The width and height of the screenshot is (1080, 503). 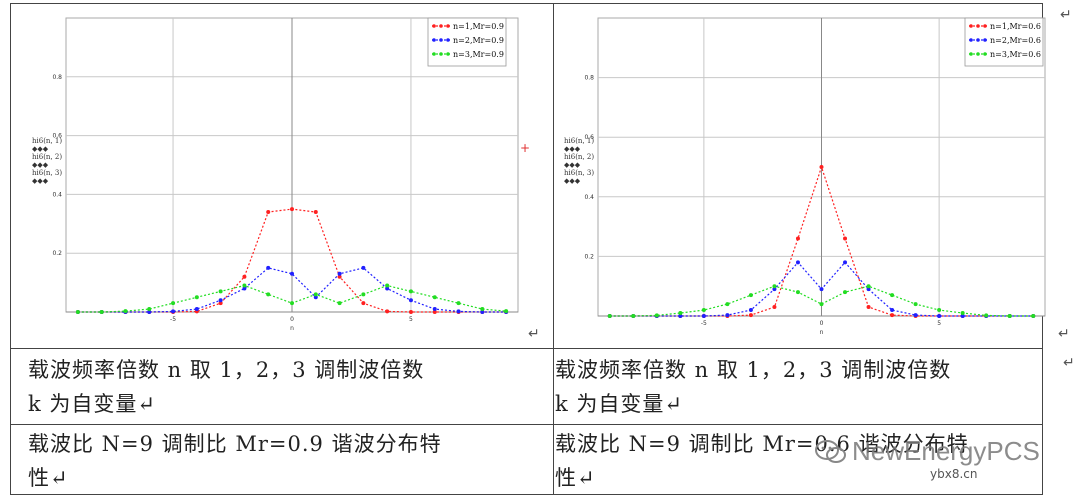 What do you see at coordinates (525, 148) in the screenshot?
I see `plus-marker: +` at bounding box center [525, 148].